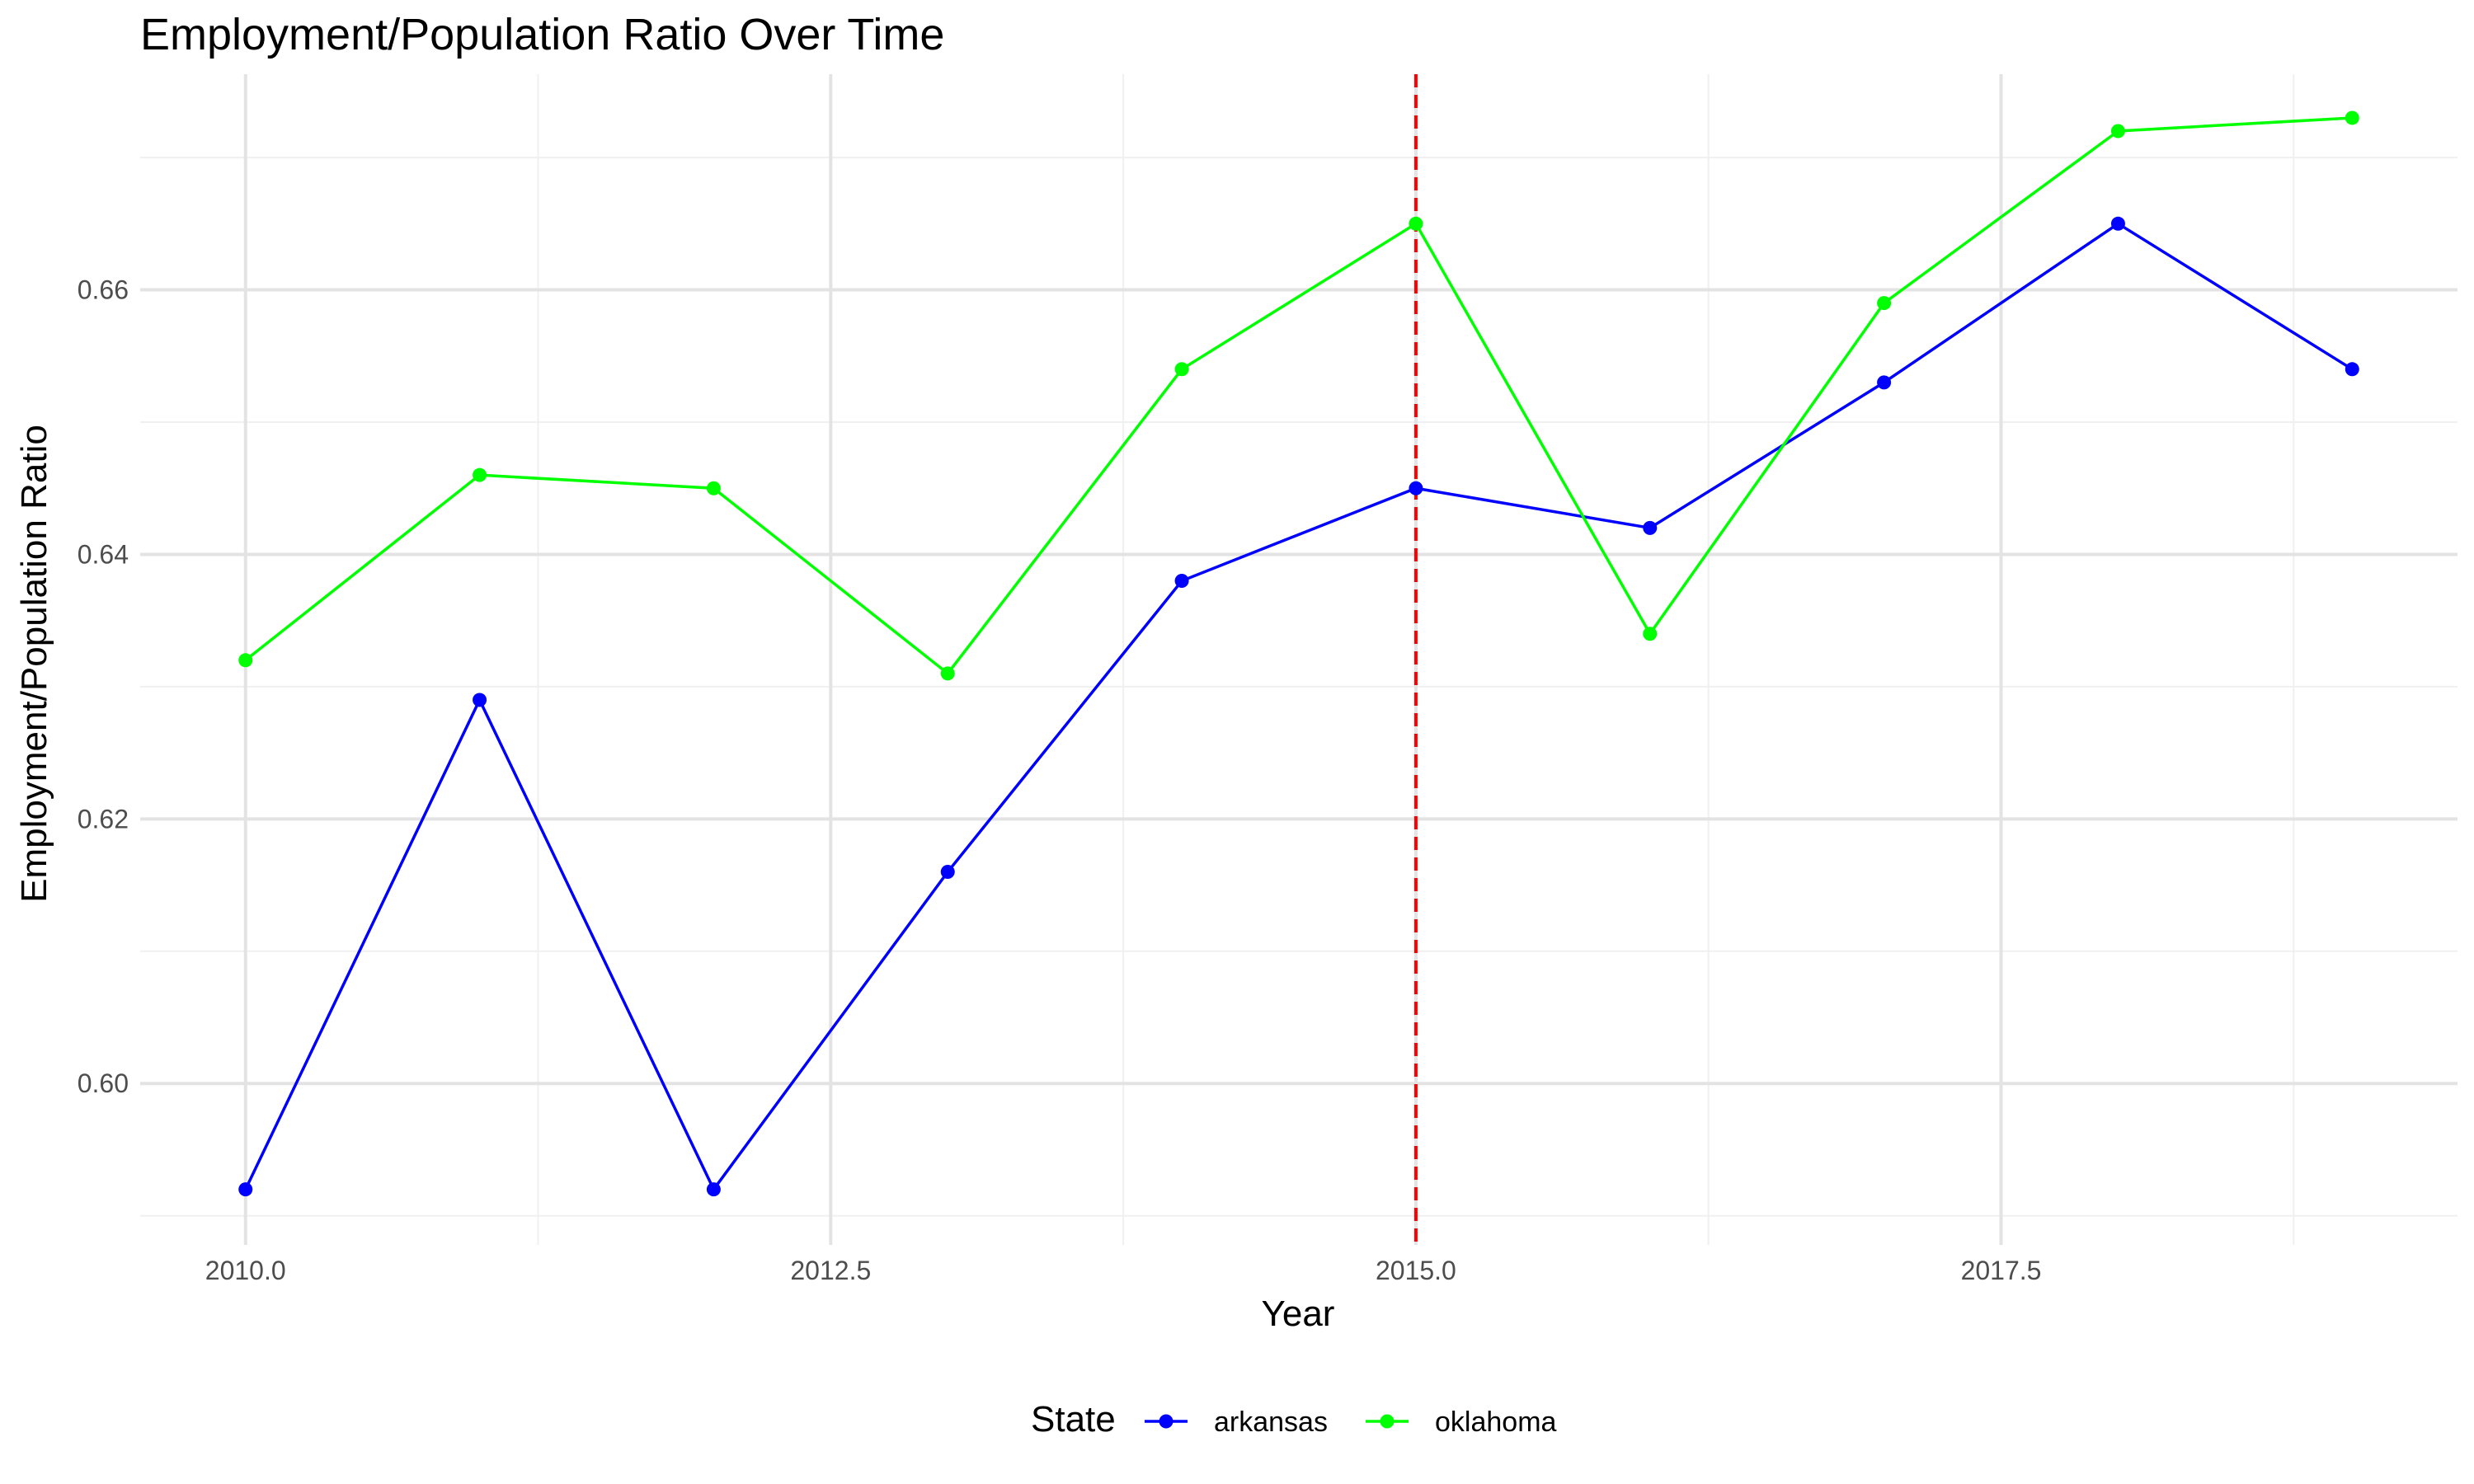  I want to click on legend-key-point-oklahoma, so click(1387, 1421).